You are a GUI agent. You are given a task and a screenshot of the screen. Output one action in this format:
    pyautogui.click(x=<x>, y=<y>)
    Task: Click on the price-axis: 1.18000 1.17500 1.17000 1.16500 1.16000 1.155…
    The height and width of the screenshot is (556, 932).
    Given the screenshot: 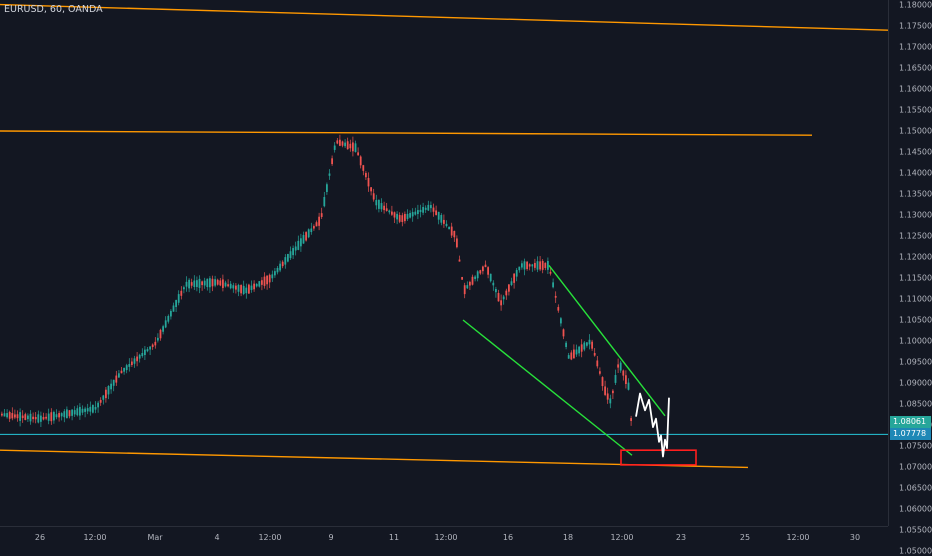 What is the action you would take?
    pyautogui.click(x=910, y=278)
    